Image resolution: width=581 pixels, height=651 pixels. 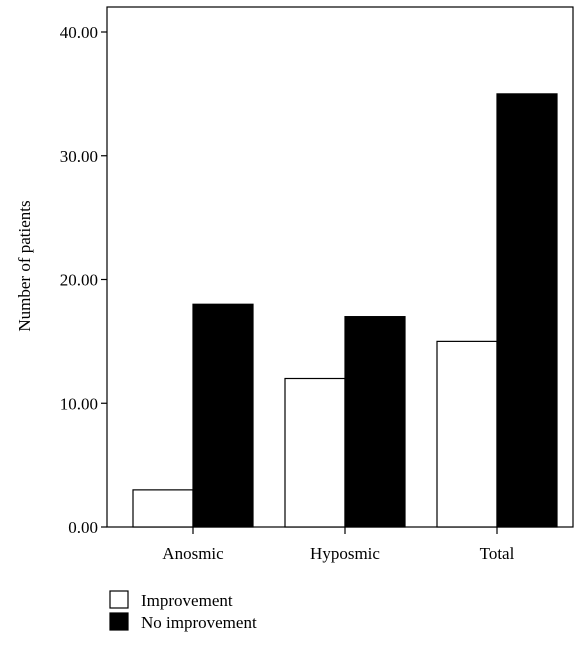 What do you see at coordinates (79, 32) in the screenshot?
I see `y-tick-label: 40.00` at bounding box center [79, 32].